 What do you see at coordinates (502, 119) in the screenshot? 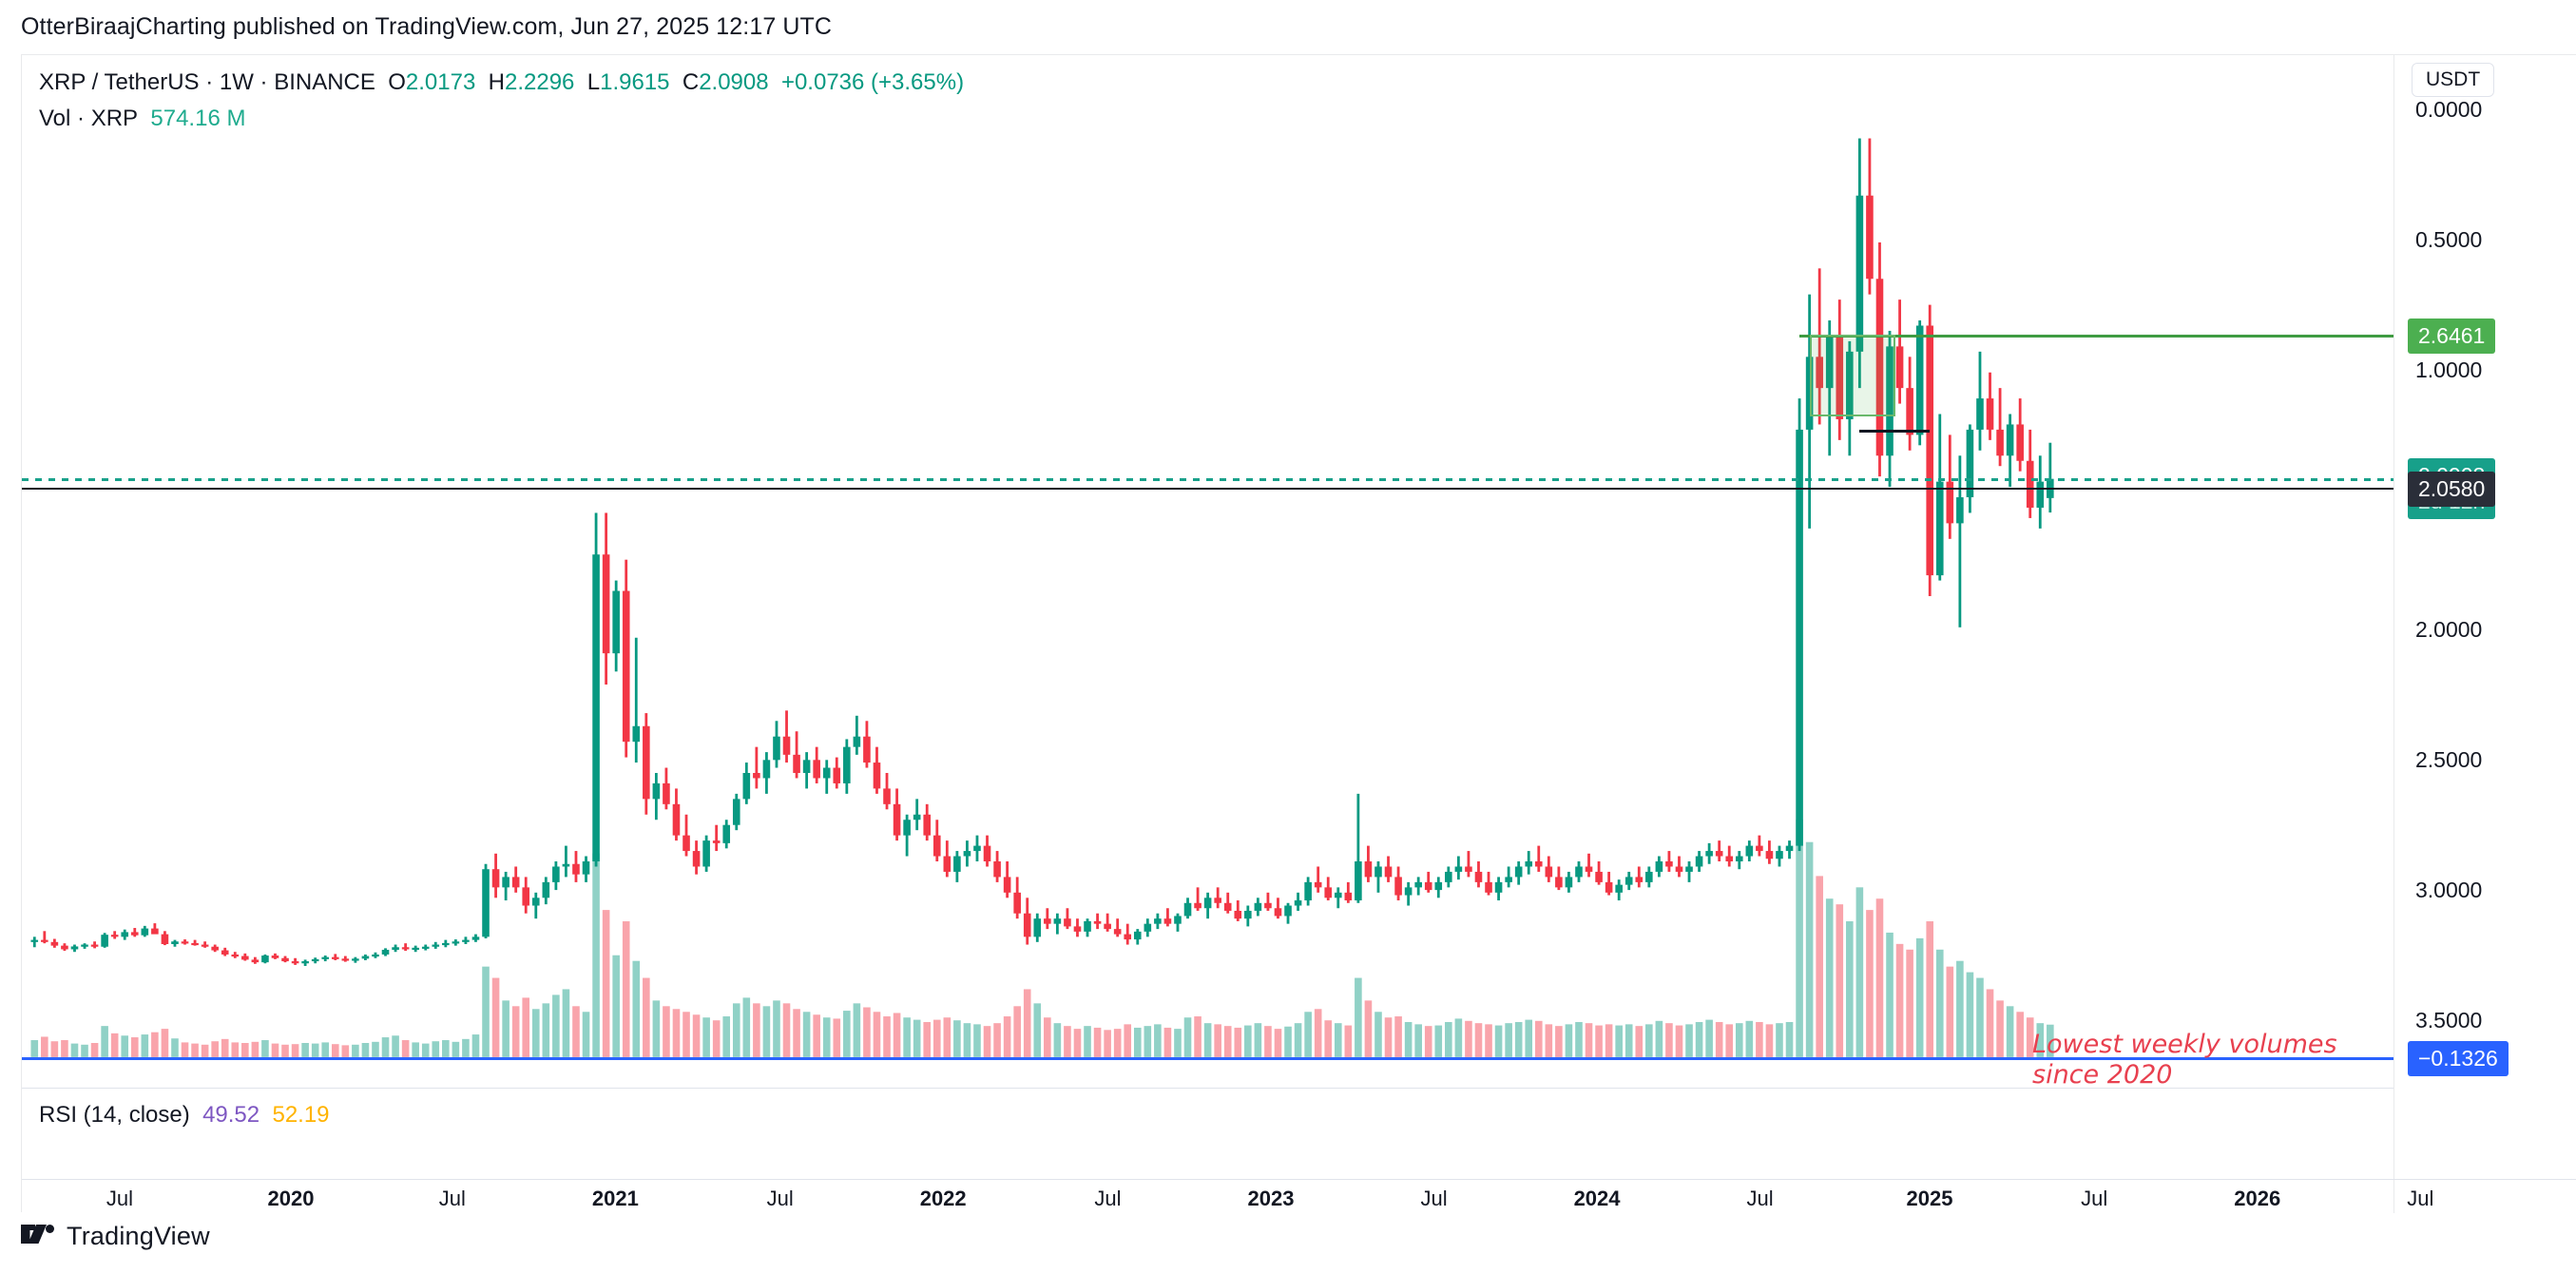
I see `legend-volume-row: Vol · XRP 574.16 M` at bounding box center [502, 119].